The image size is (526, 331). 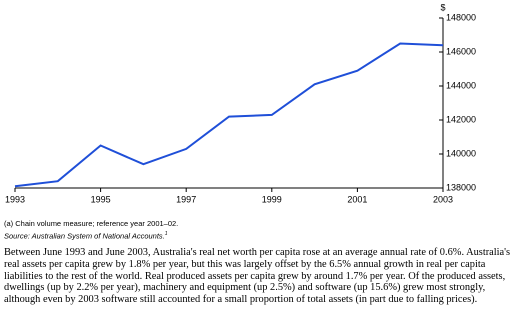 What do you see at coordinates (15, 199) in the screenshot?
I see `x-tick-label: 1993` at bounding box center [15, 199].